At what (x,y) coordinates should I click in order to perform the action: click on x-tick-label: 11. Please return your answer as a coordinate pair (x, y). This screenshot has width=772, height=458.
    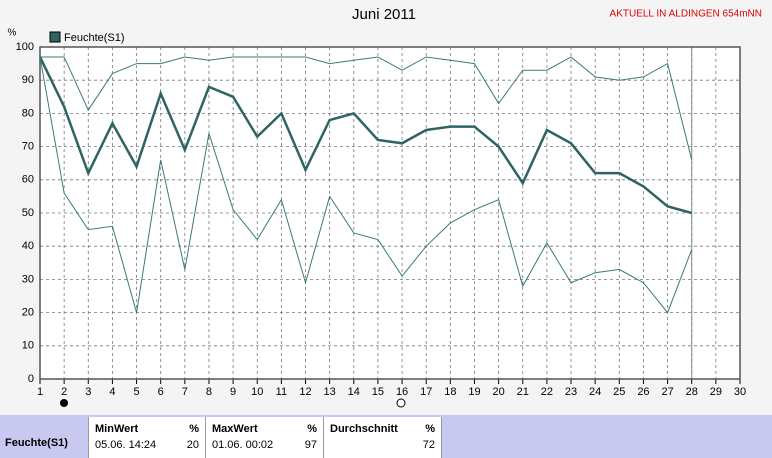
    Looking at the image, I should click on (281, 392).